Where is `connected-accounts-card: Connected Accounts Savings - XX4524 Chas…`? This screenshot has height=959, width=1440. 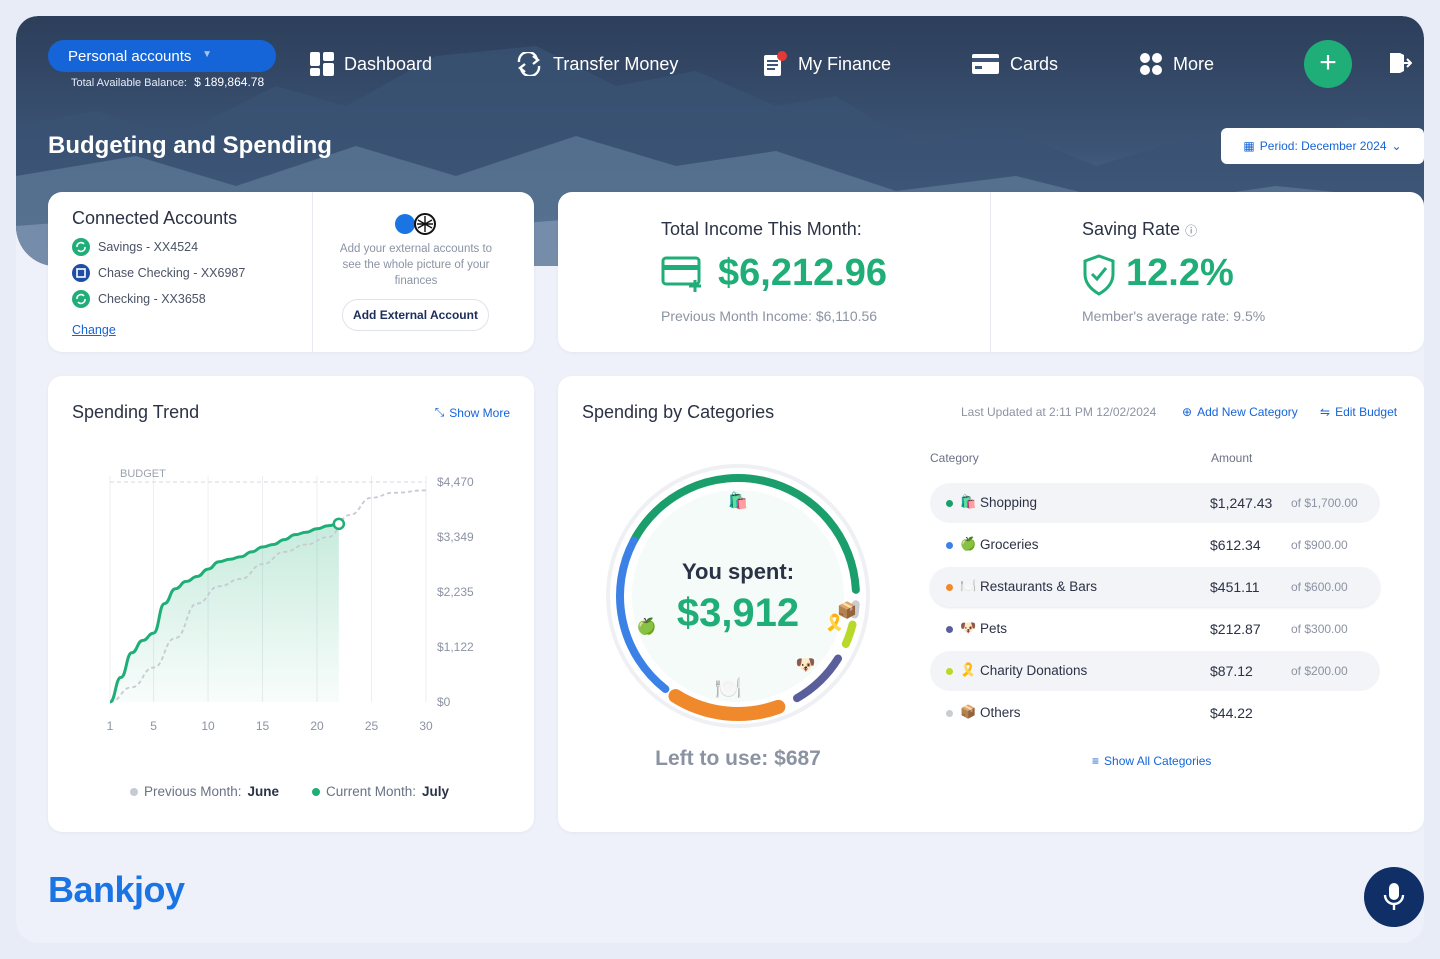 connected-accounts-card: Connected Accounts Savings - XX4524 Chas… is located at coordinates (291, 272).